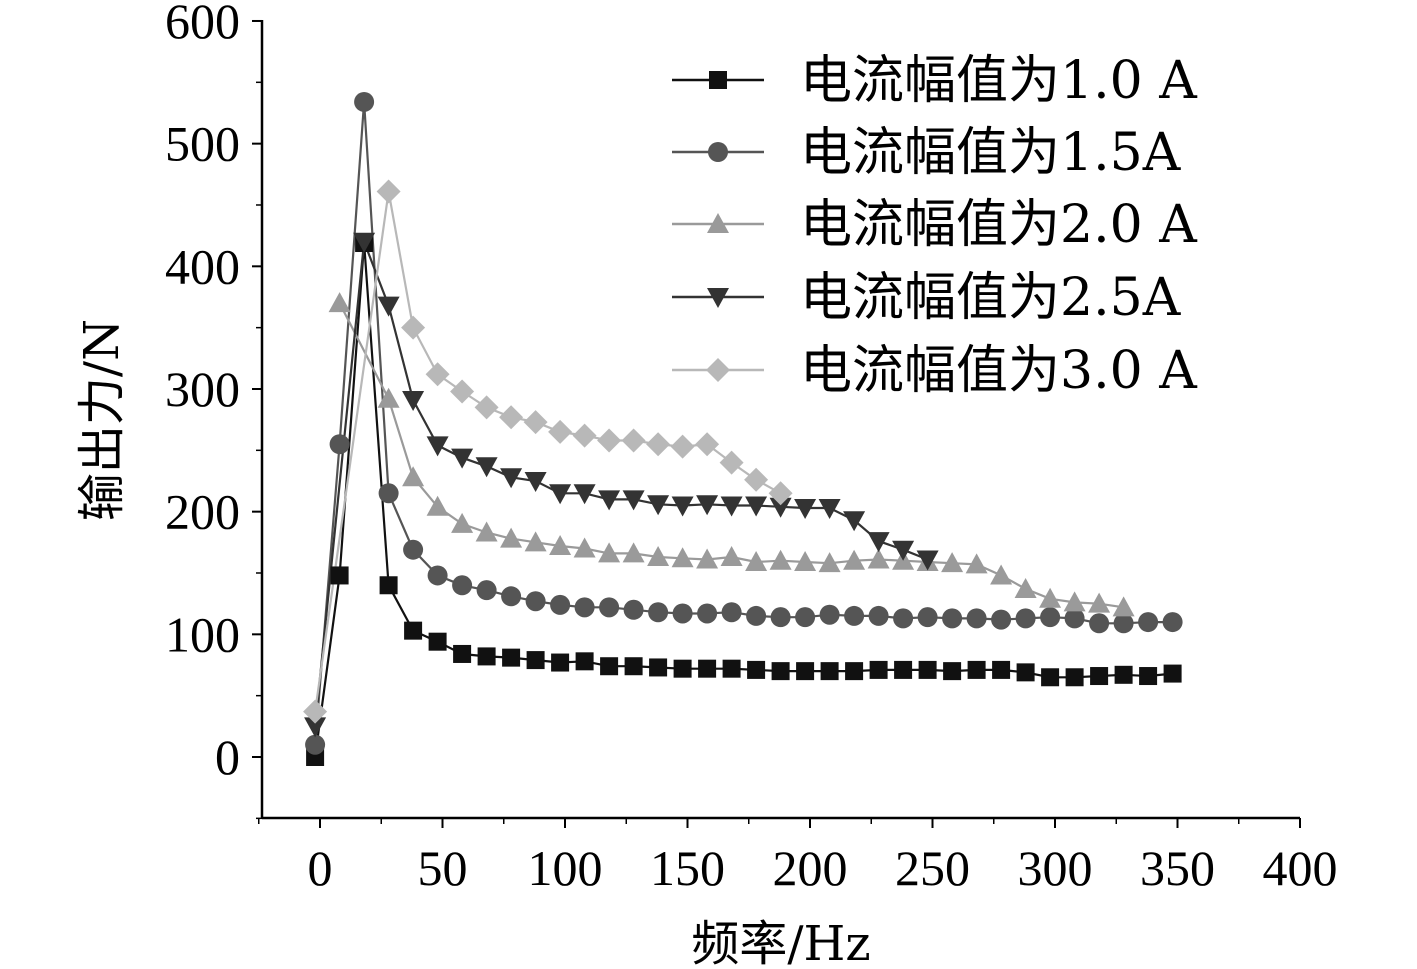  What do you see at coordinates (687, 868) in the screenshot?
I see `x-tick-label: 150` at bounding box center [687, 868].